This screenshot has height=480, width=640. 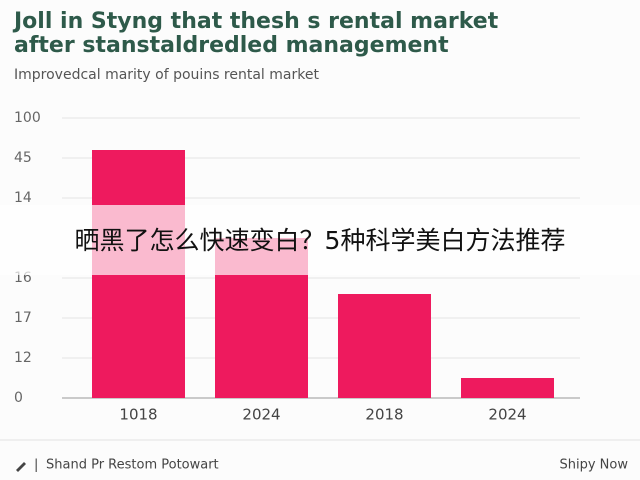 I want to click on overlay-band, so click(x=320, y=240).